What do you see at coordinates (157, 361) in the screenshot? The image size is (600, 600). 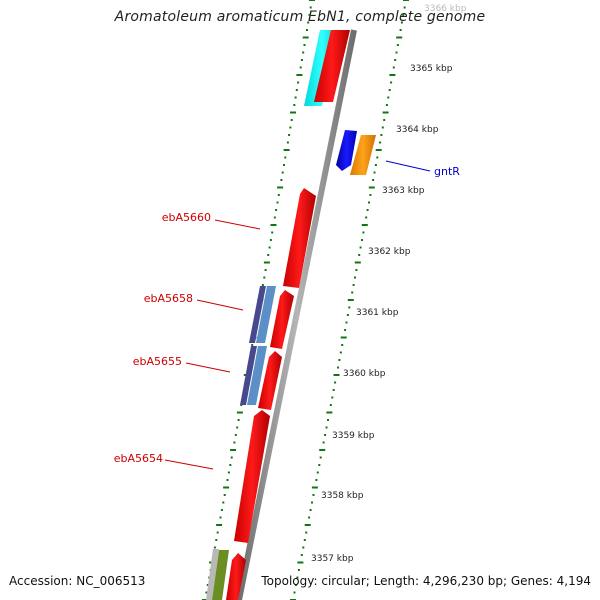 I see `gene-label-ebA5655: ebA5655` at bounding box center [157, 361].